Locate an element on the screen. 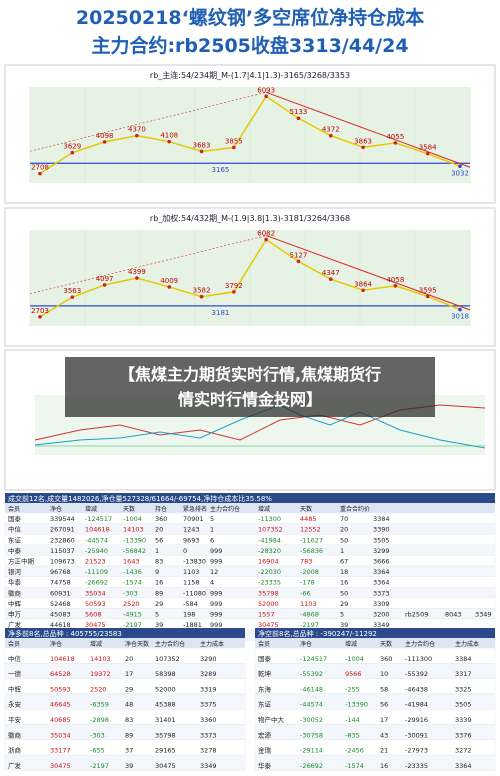  table-cell: 35798 is located at coordinates (268, 593).